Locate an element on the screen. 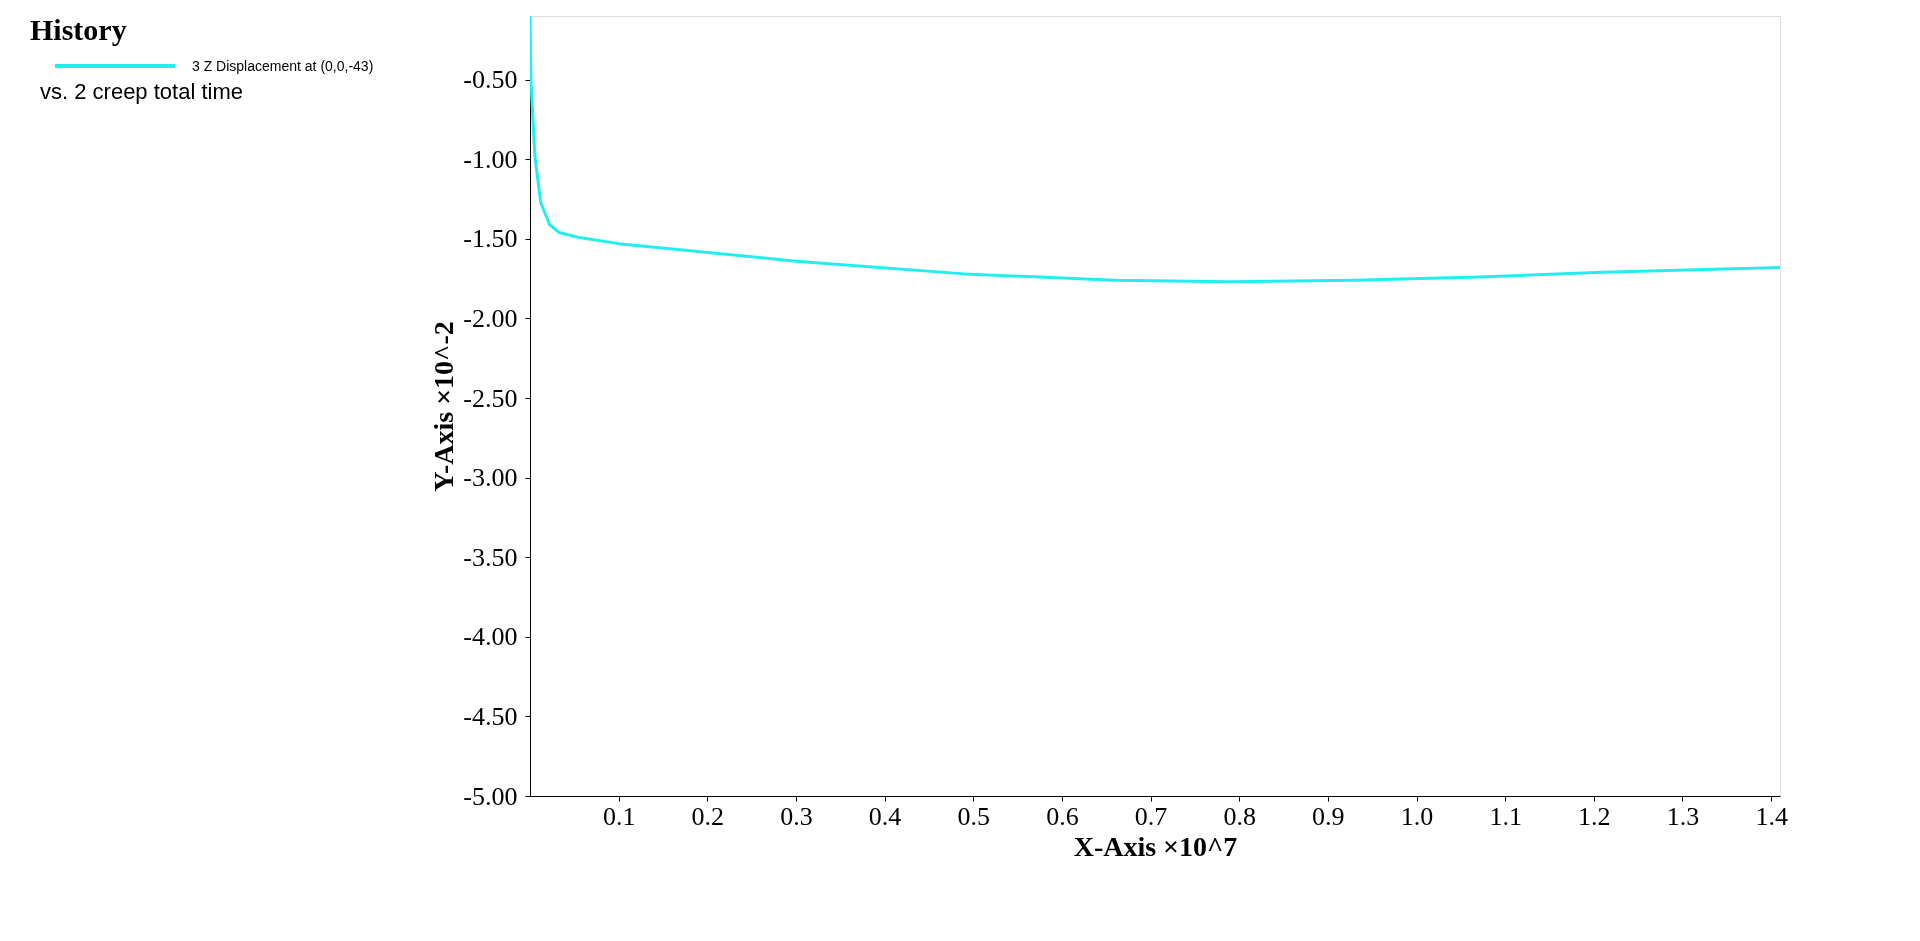 Image resolution: width=1920 pixels, height=941 pixels. y-tick-label: -0.50 is located at coordinates (490, 80).